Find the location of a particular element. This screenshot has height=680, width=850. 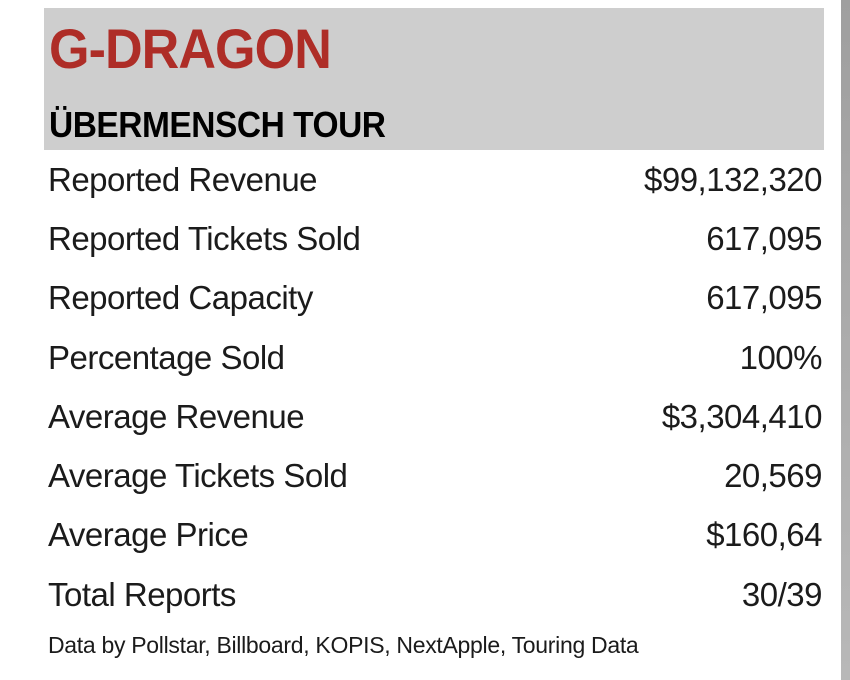

table-row: Average Price $160,64 is located at coordinates (435, 535).